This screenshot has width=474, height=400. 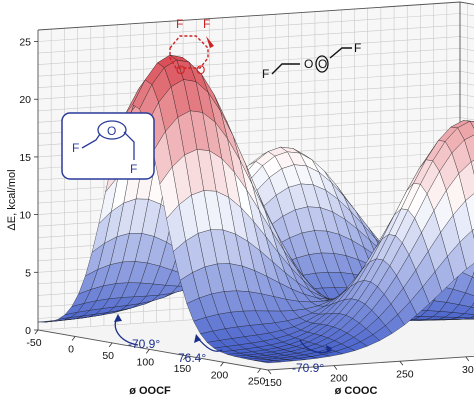 I want to click on x-tick-label: 150, so click(x=183, y=369).